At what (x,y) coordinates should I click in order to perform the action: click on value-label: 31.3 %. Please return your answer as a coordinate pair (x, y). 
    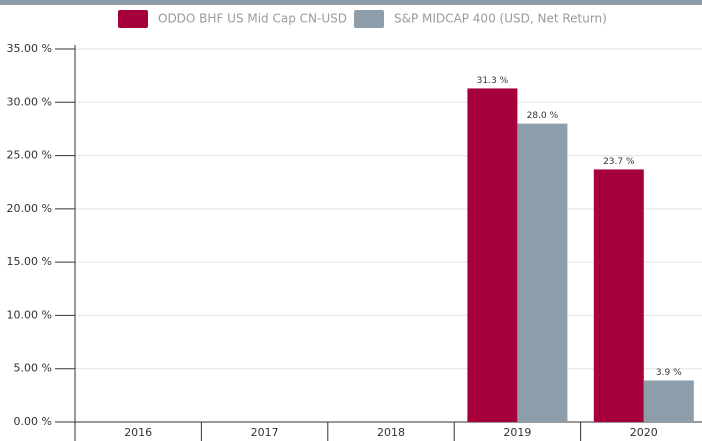
    Looking at the image, I should click on (493, 81).